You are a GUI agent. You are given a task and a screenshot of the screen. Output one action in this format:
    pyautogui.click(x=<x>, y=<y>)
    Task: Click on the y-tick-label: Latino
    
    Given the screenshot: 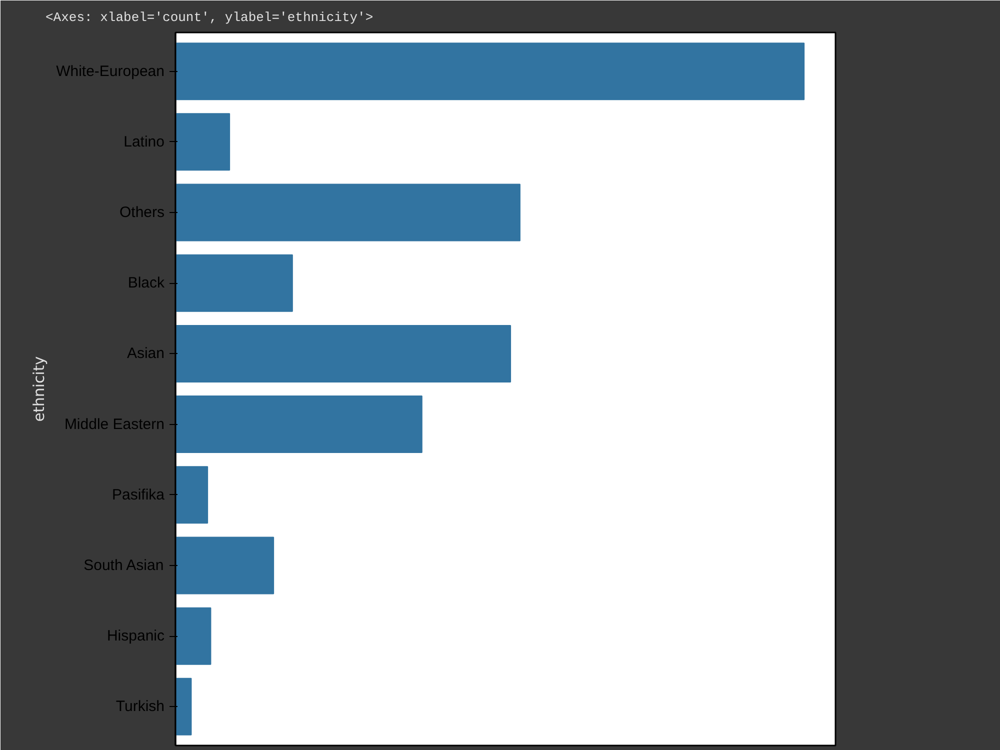 What is the action you would take?
    pyautogui.click(x=144, y=141)
    